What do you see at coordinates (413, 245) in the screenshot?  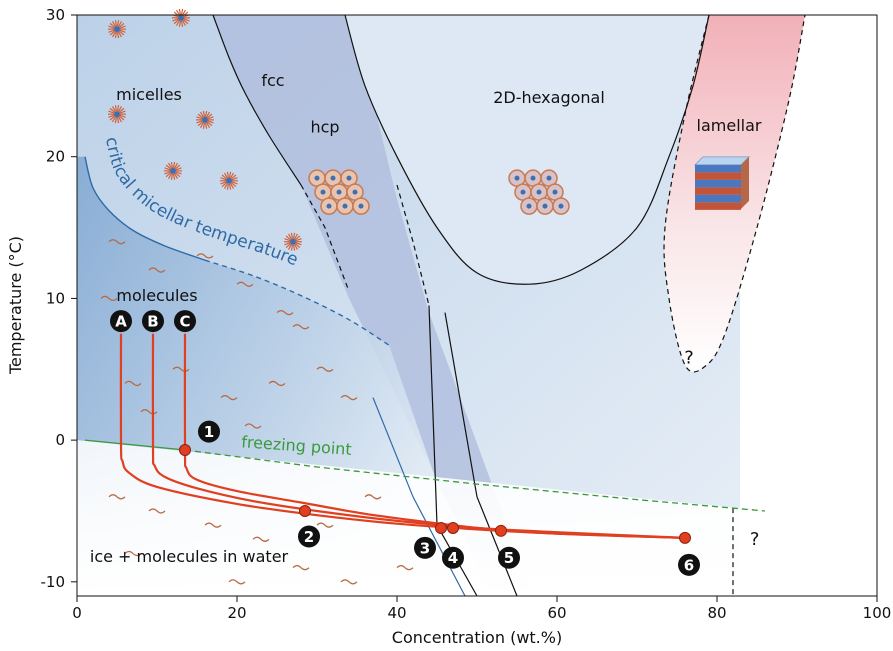 I see `hex-left-dashed` at bounding box center [413, 245].